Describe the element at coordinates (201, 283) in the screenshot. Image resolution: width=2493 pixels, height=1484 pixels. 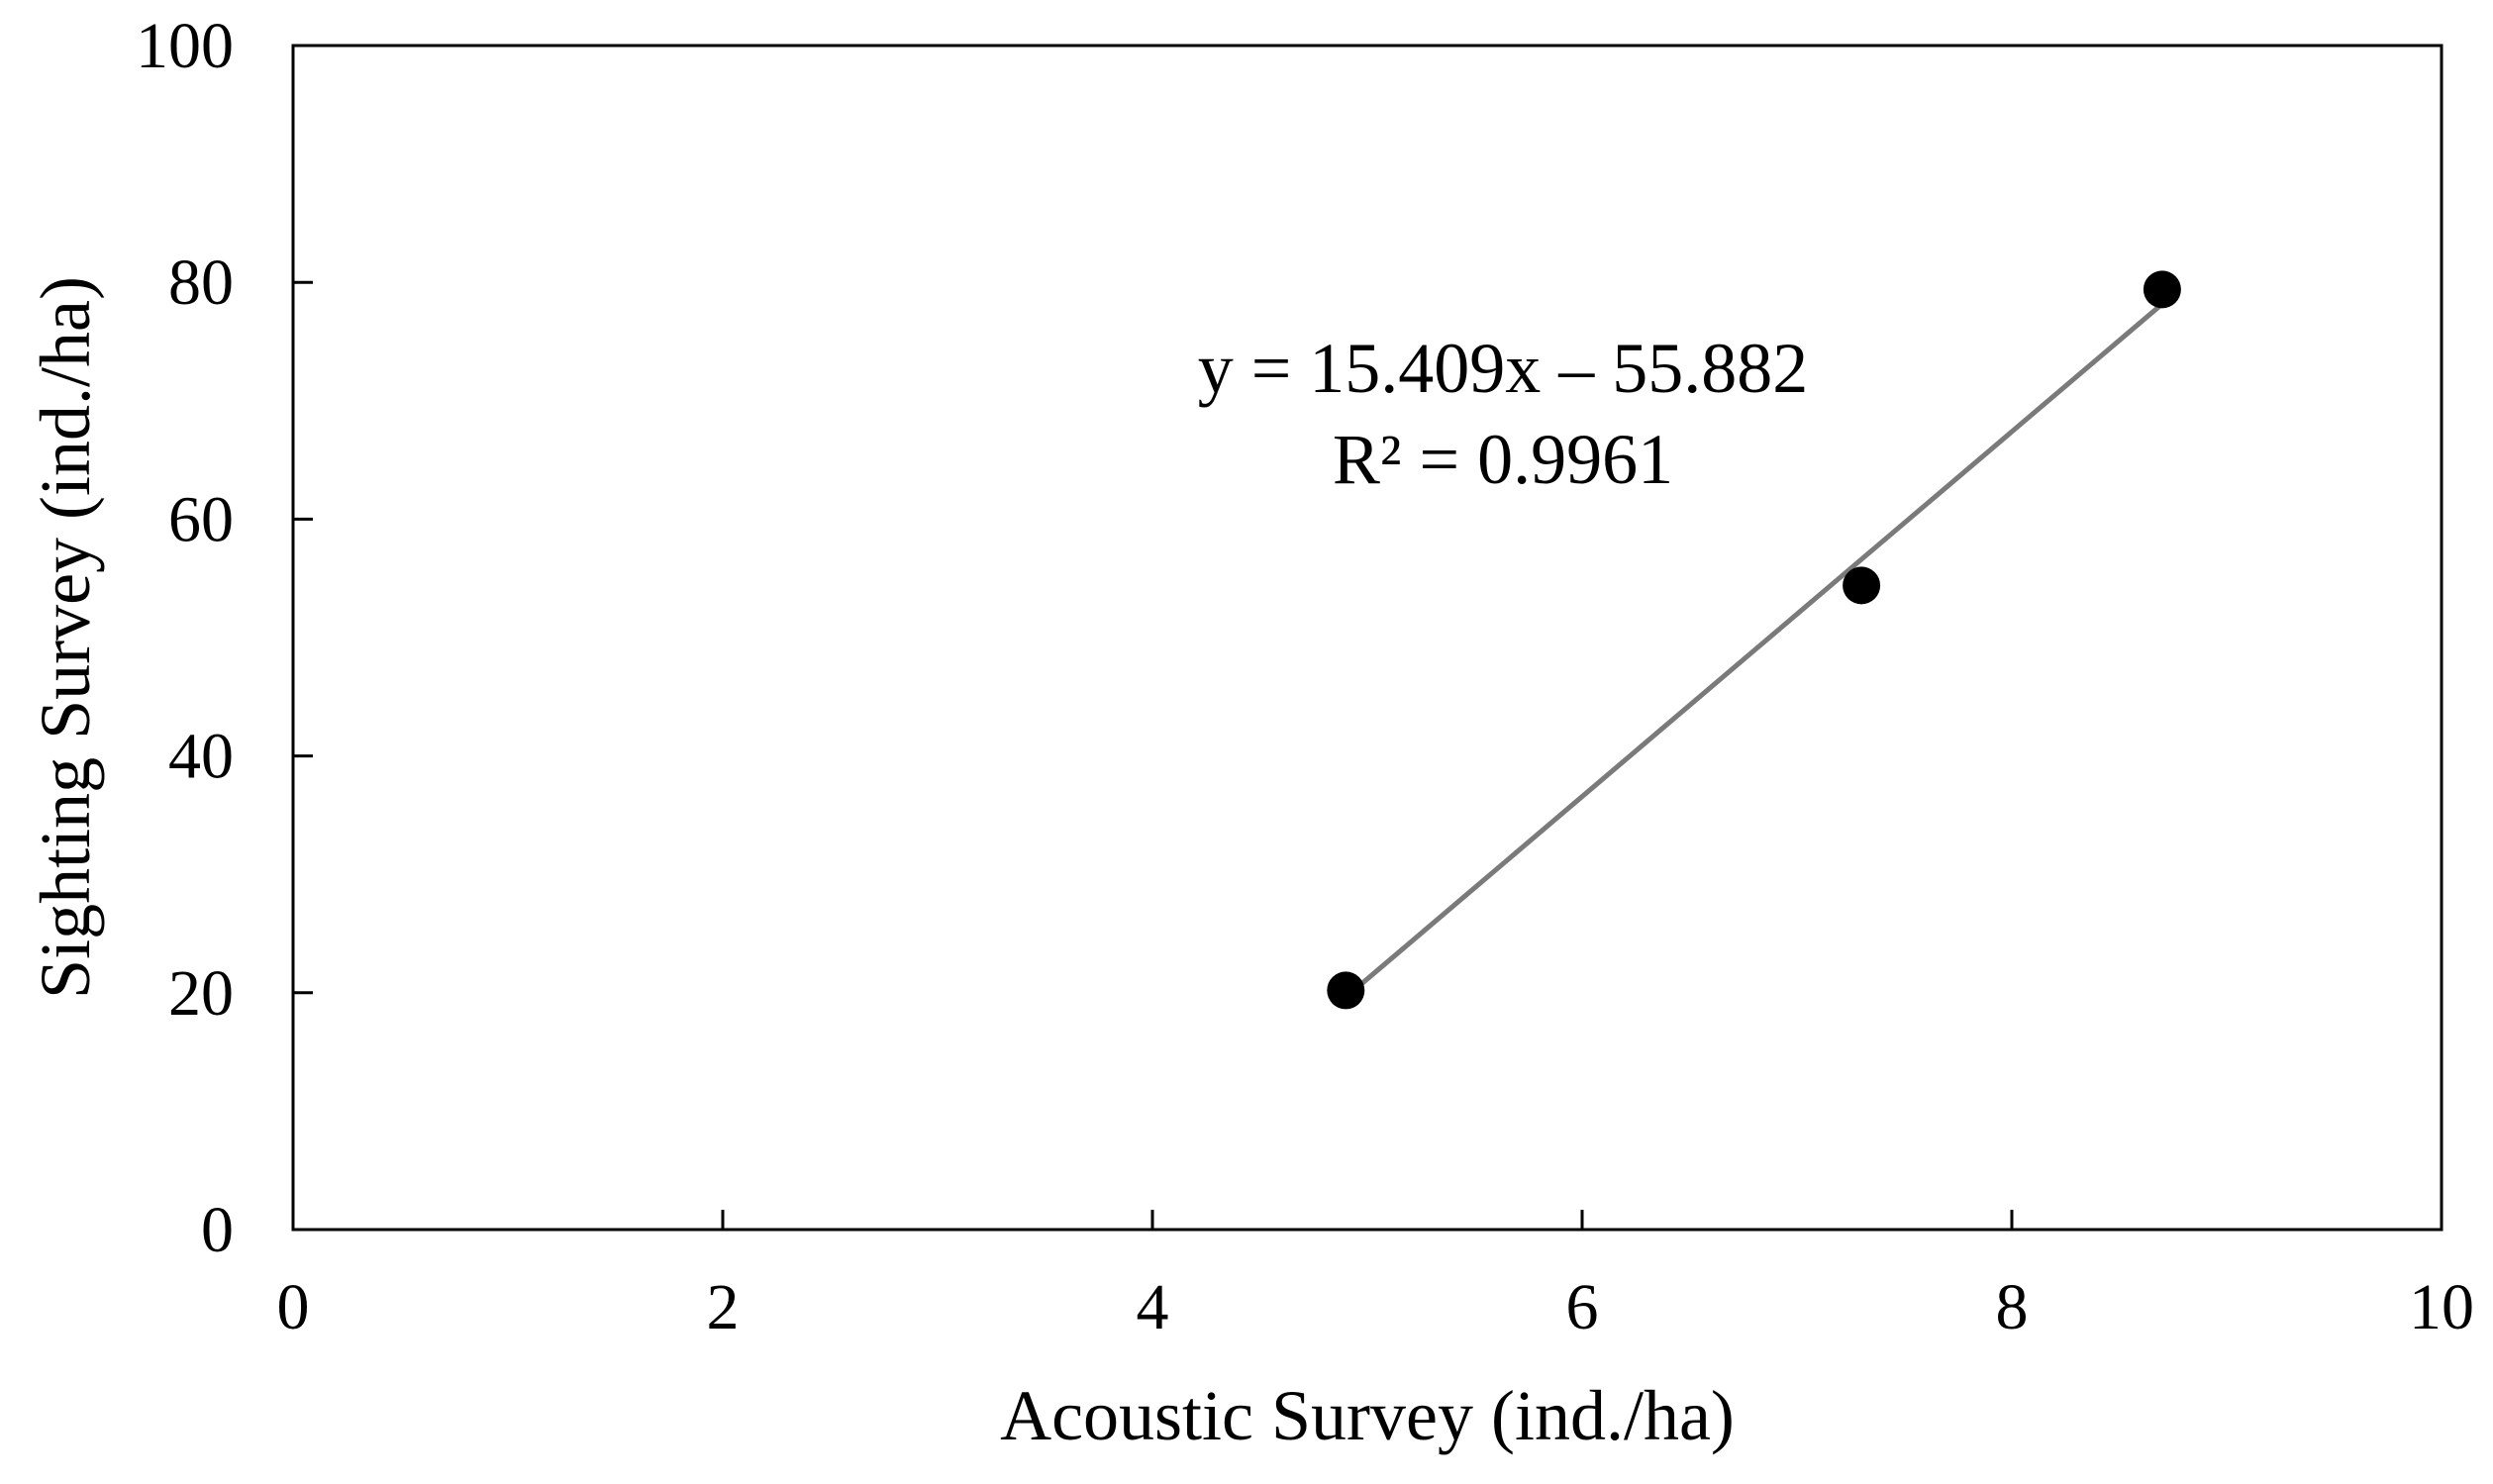
I see `y-tick-label: 80` at that location.